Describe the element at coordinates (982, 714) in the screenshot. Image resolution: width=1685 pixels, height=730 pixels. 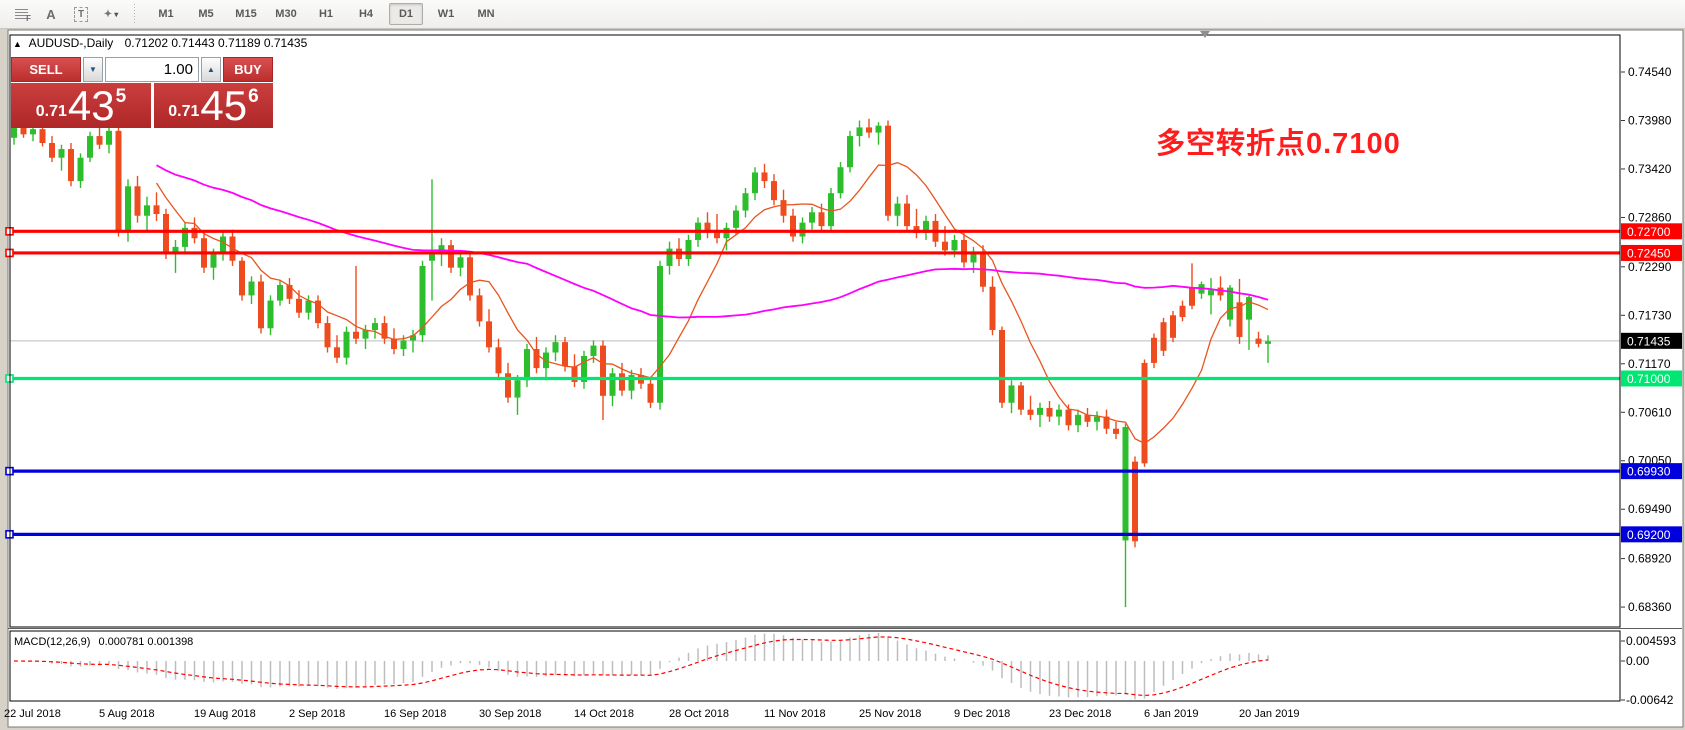
I see `date-label-11: 9 Dec 2018` at that location.